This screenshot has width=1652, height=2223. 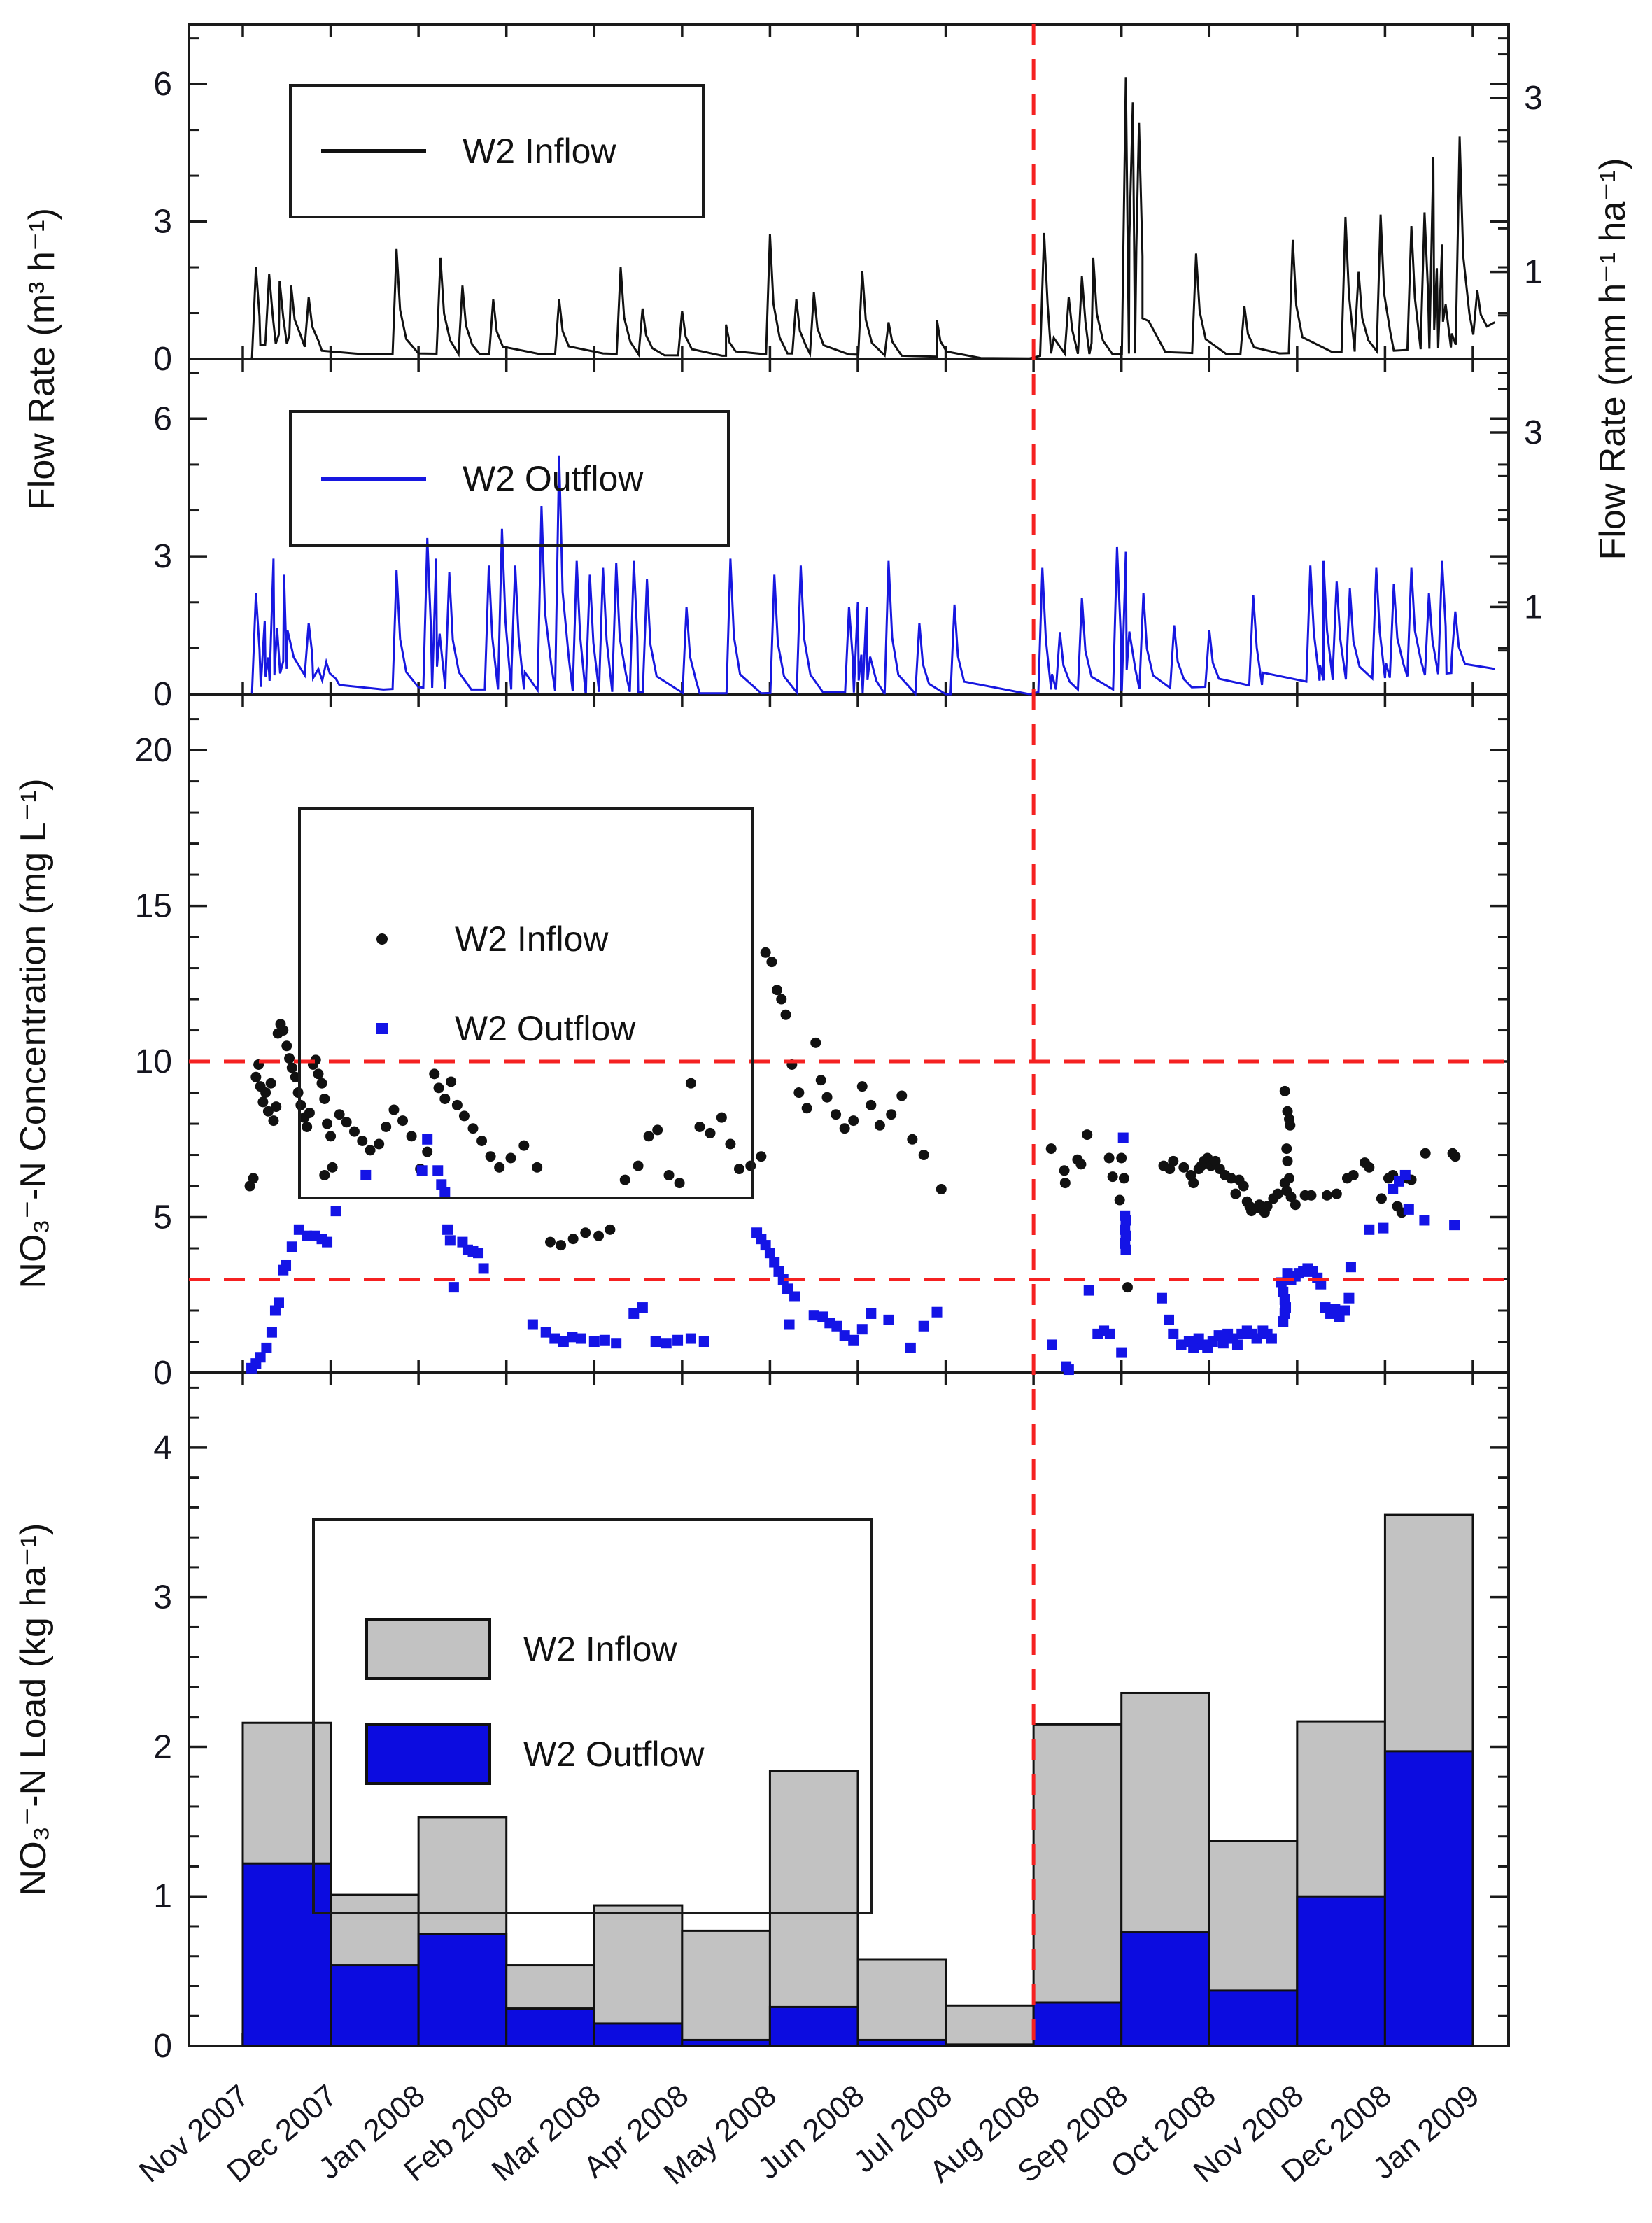 What do you see at coordinates (526, 1003) in the screenshot?
I see `legend-concentration: W2 Inflow W2 Outflow` at bounding box center [526, 1003].